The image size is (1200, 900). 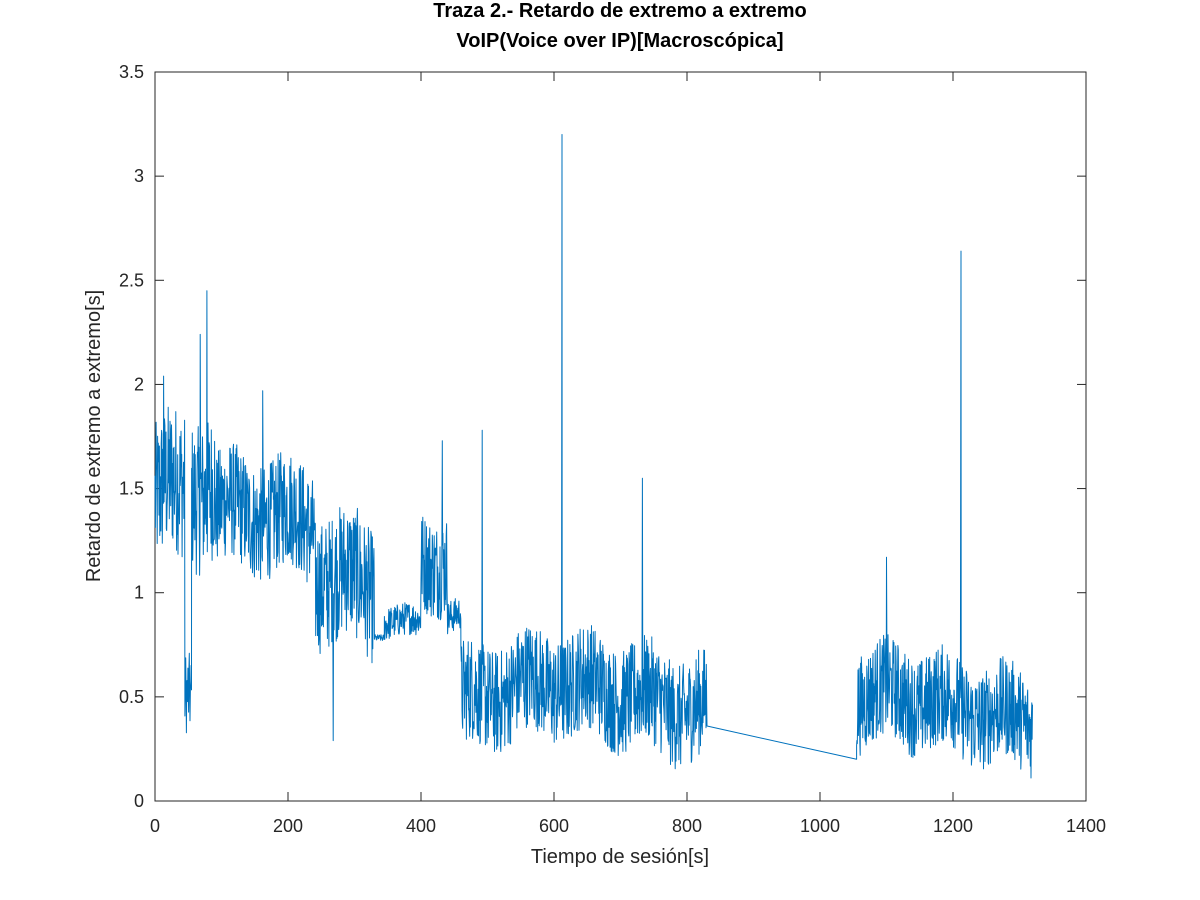 I want to click on x-tick-label: 400, so click(x=421, y=826).